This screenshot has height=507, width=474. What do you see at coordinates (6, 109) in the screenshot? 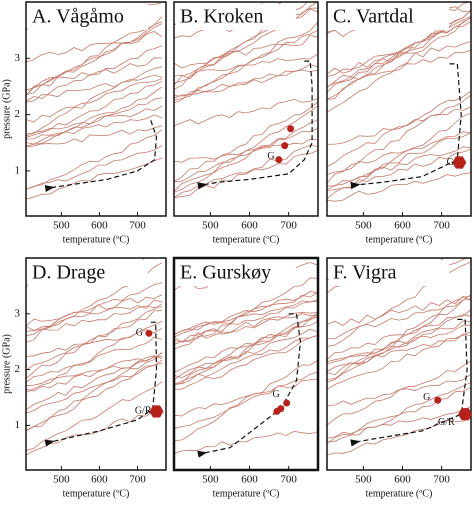
I see `y-axis-label: pressure (GPa)` at bounding box center [6, 109].